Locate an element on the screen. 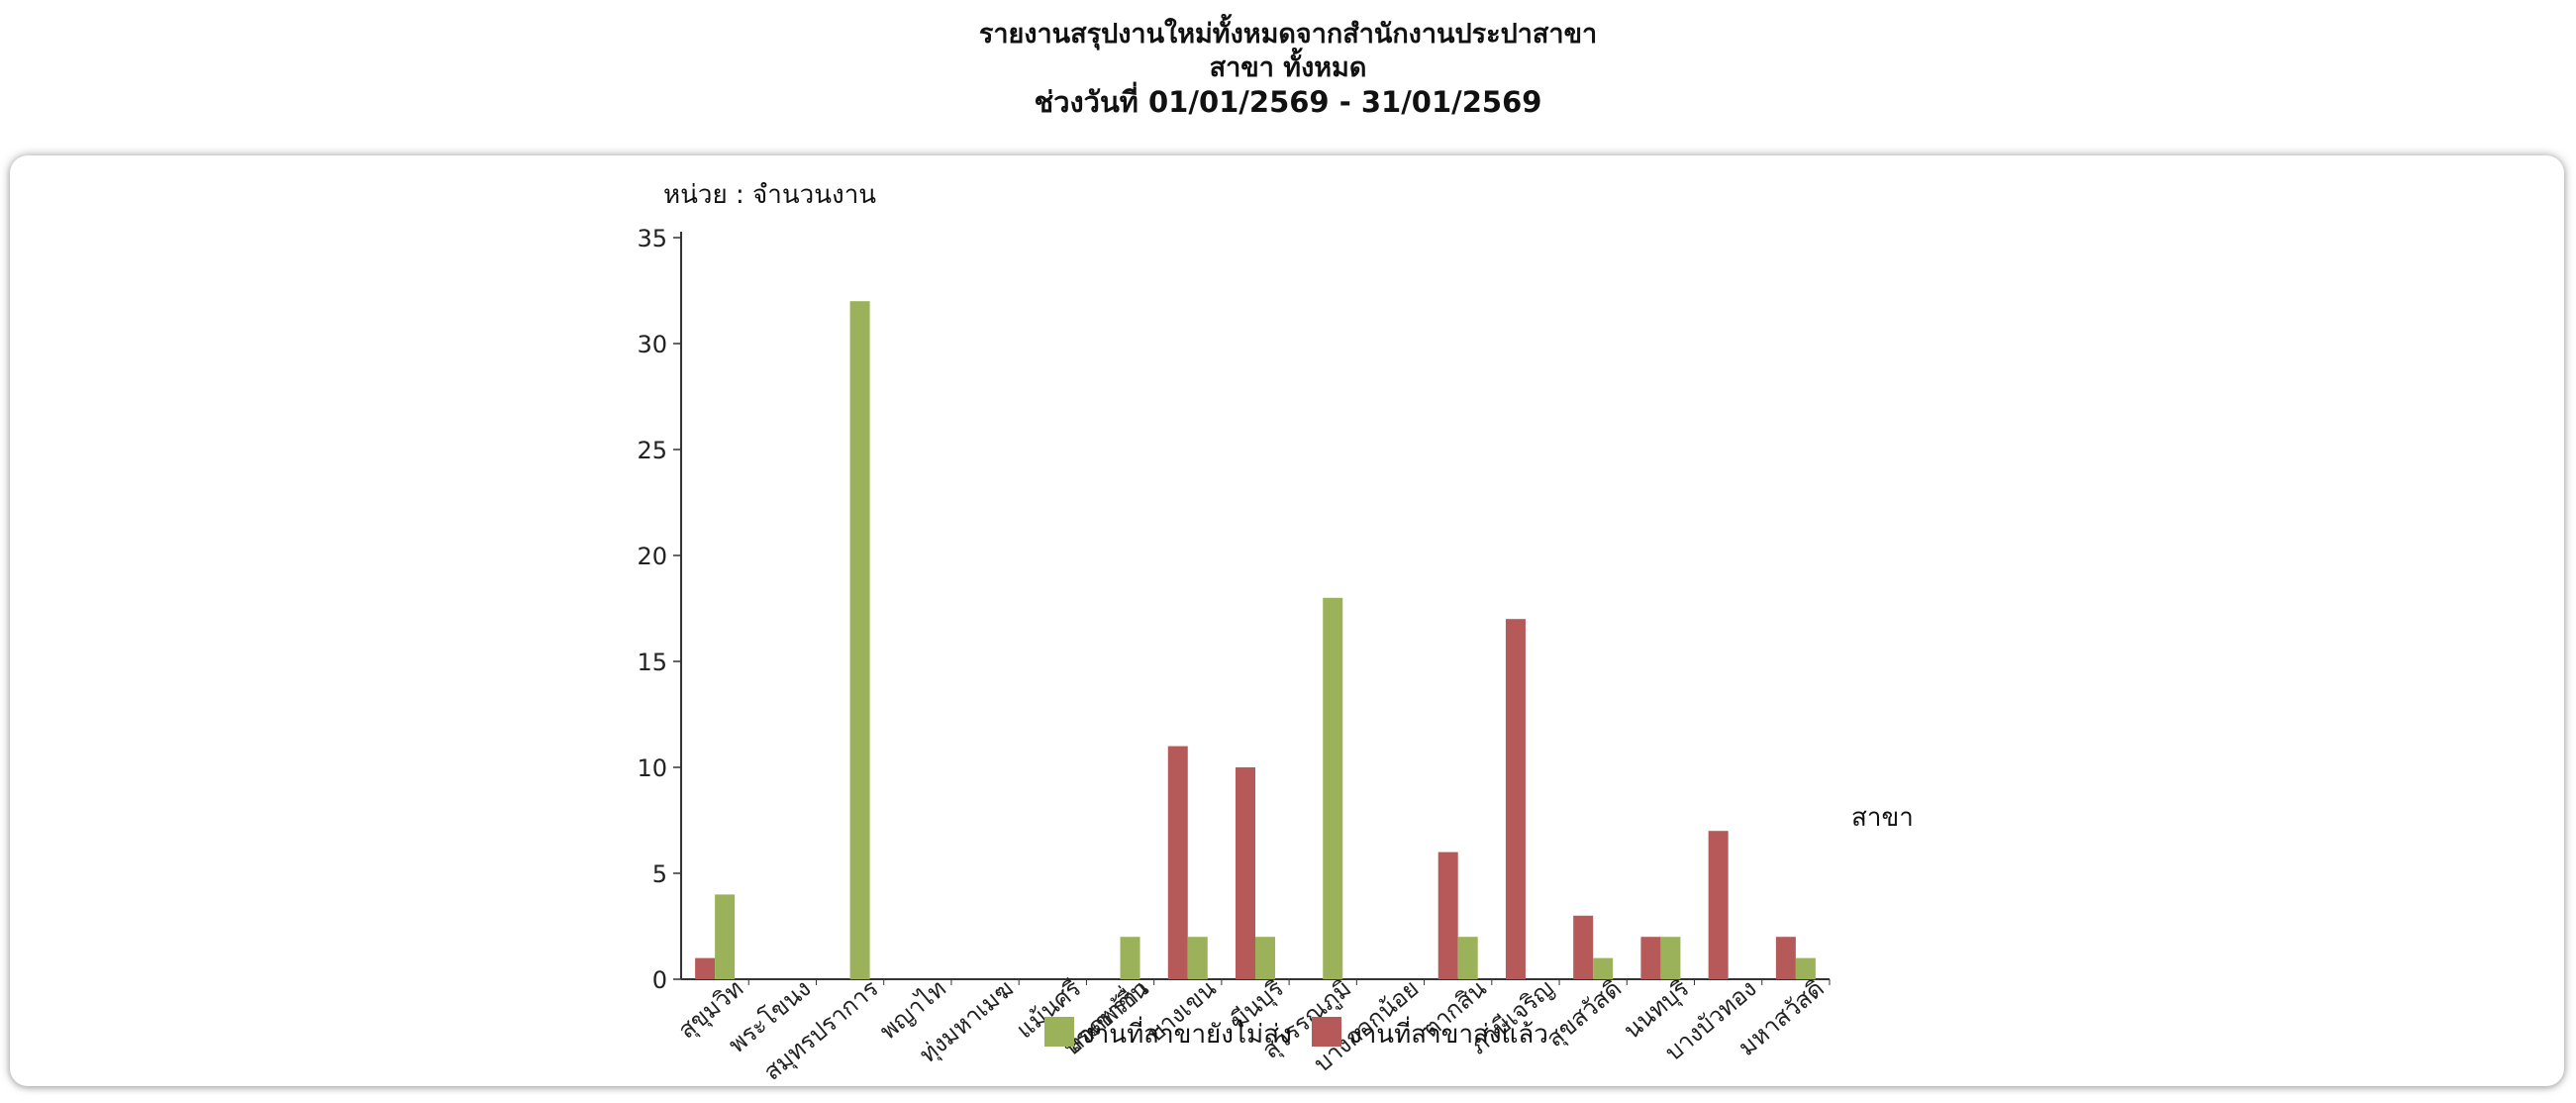 The height and width of the screenshot is (1103, 2576). legend-item: งานที่สาขายังไม่ส่ง is located at coordinates (1168, 1033).